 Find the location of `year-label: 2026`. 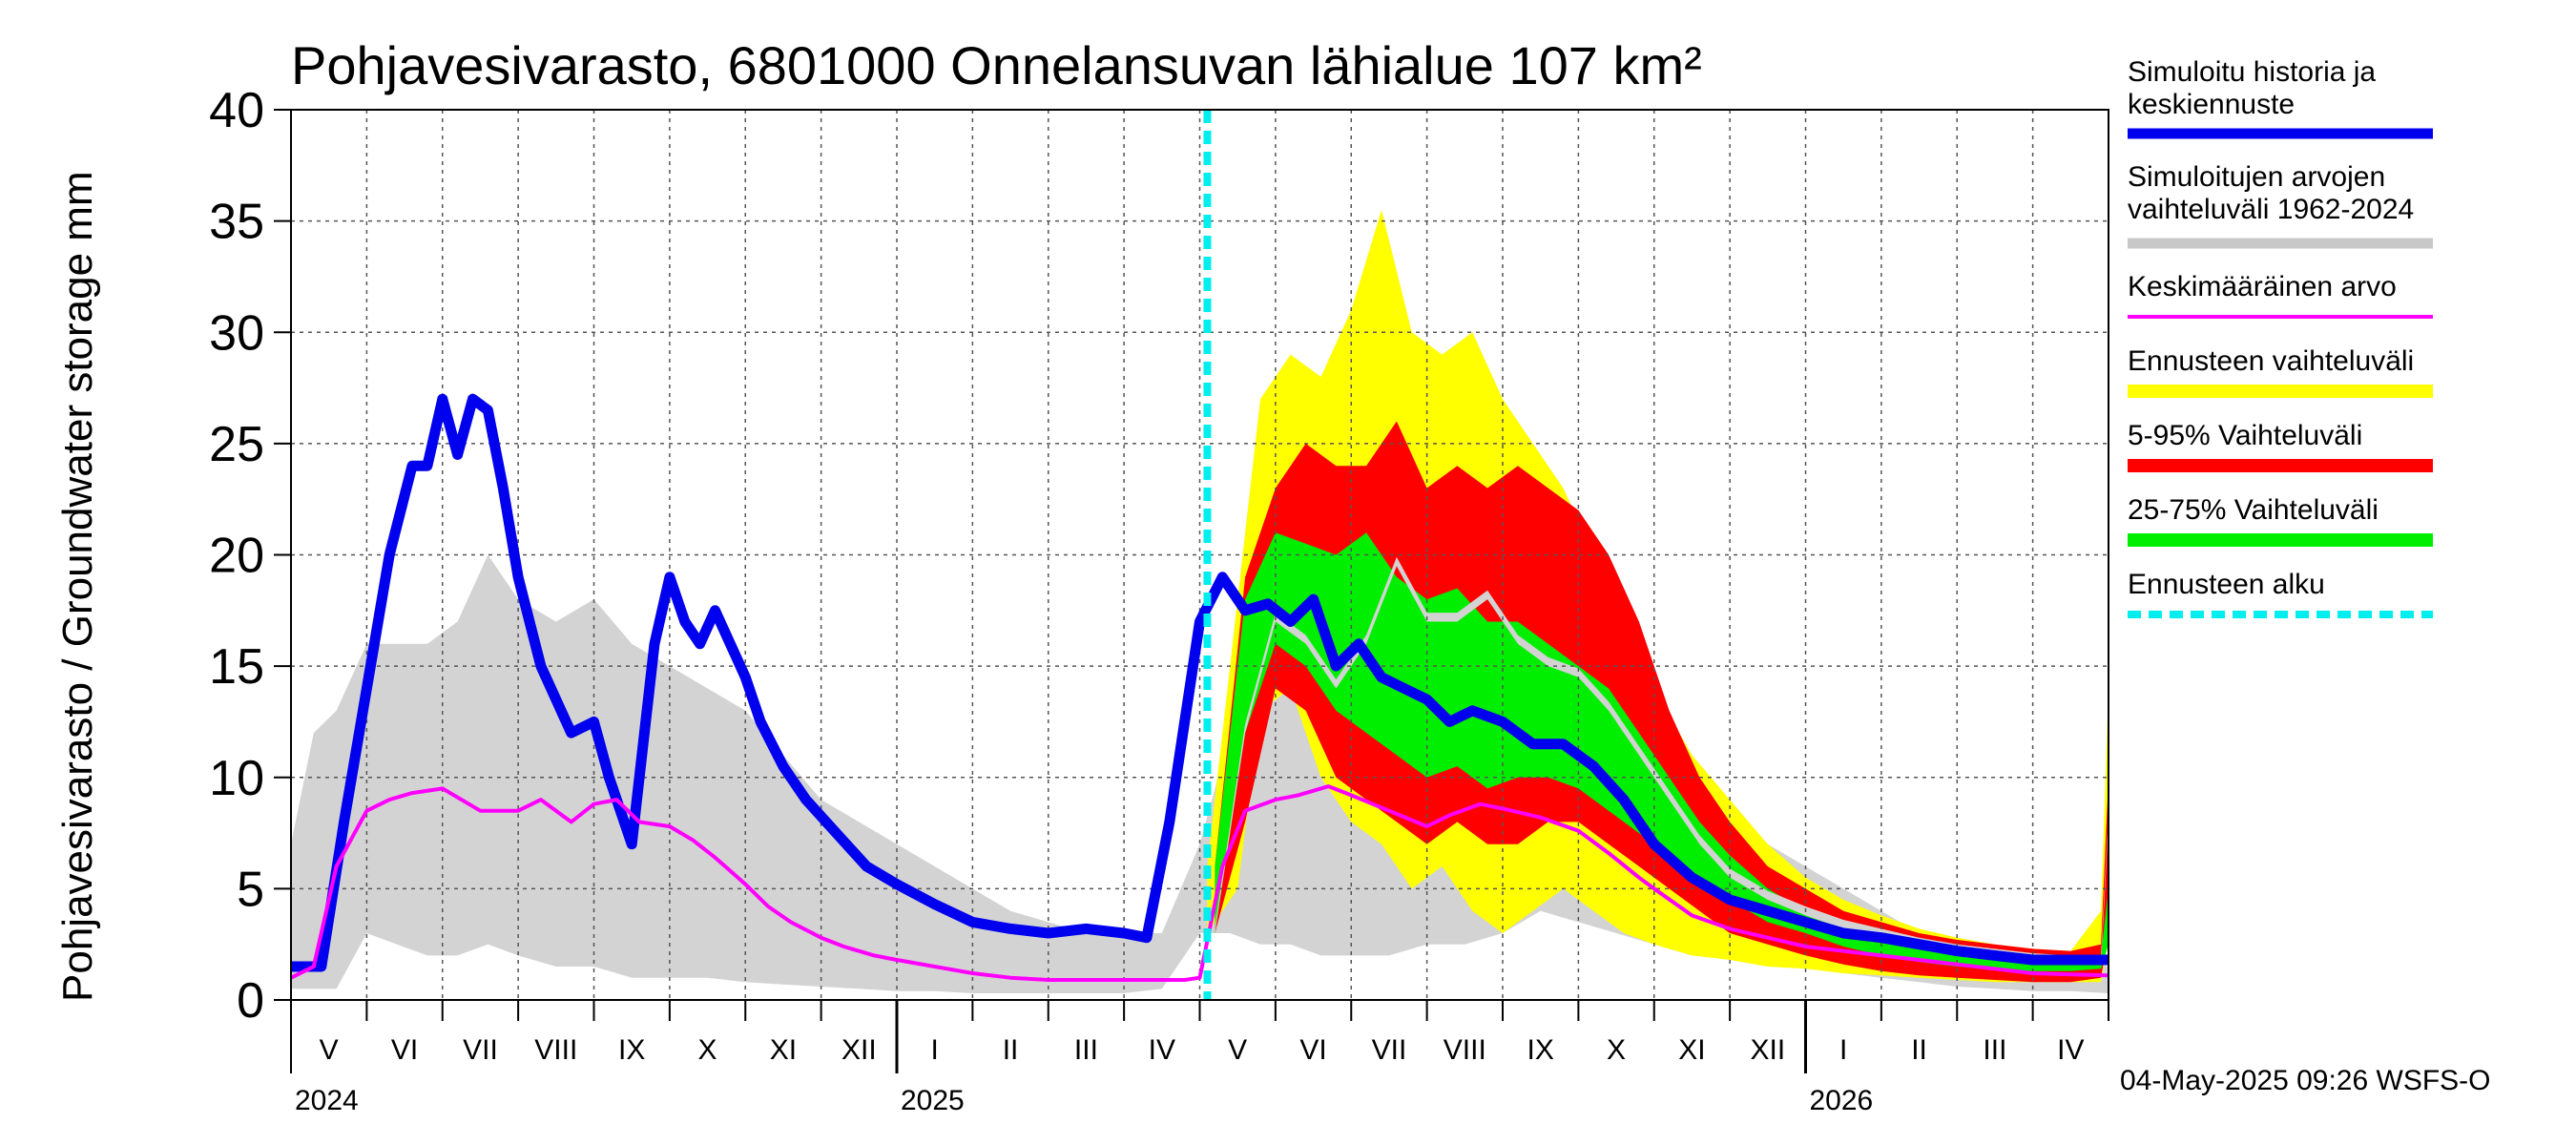

year-label: 2026 is located at coordinates (1842, 1100).